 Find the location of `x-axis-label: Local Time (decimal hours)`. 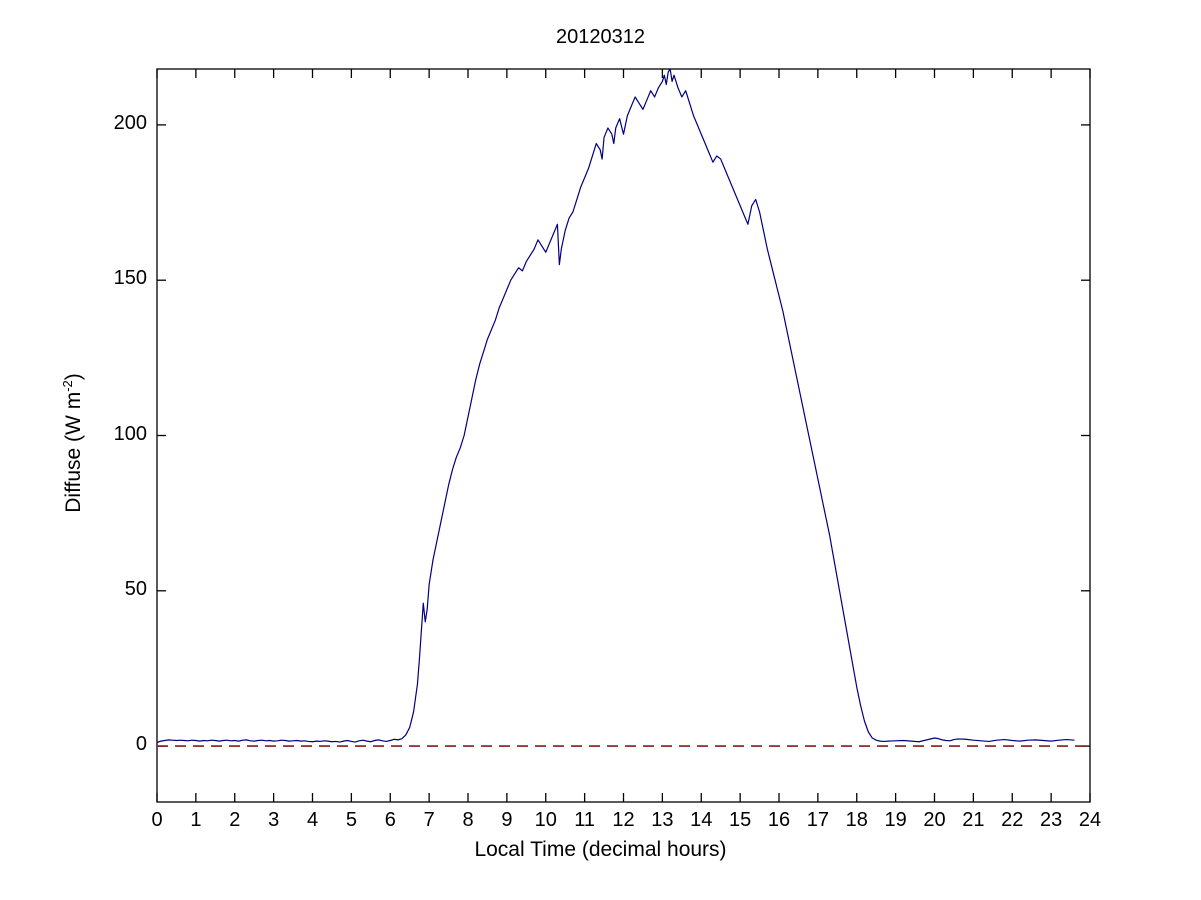

x-axis-label: Local Time (decimal hours) is located at coordinates (600, 849).